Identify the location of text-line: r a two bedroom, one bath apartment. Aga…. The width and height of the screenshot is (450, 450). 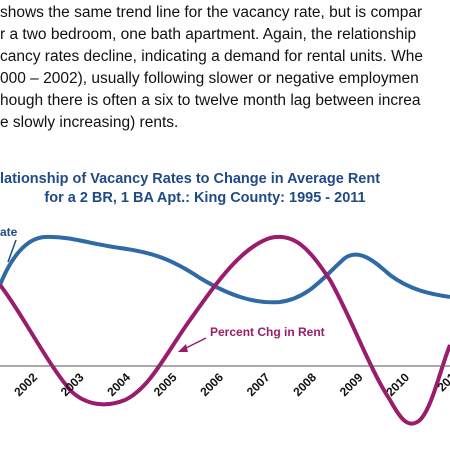
(208, 34).